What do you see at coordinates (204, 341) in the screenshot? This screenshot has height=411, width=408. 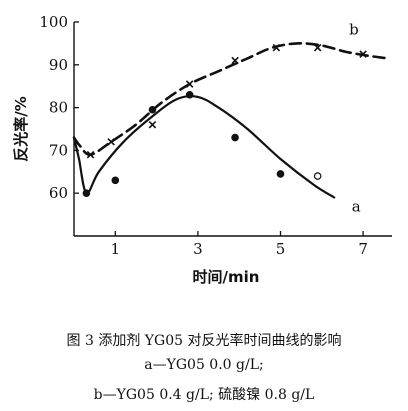 I see `figure-caption-title: 图 3 添加剂 YG05 对反光率时间曲线的影响` at bounding box center [204, 341].